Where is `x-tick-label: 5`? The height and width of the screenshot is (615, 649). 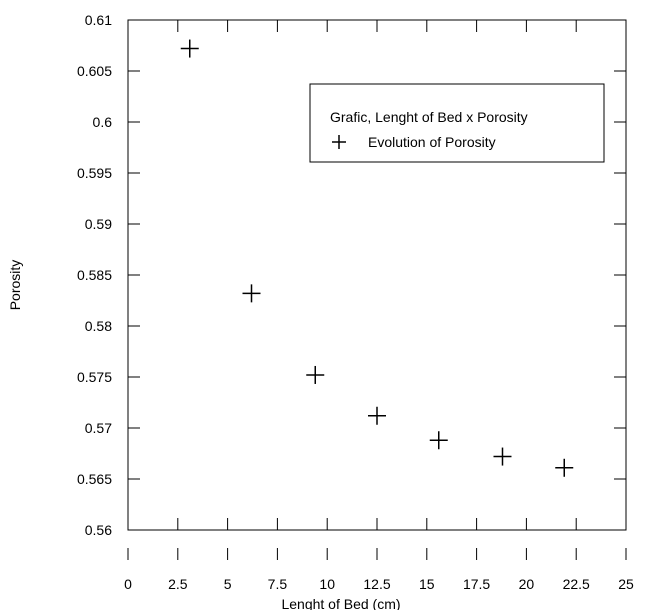
x-tick-label: 5 is located at coordinates (228, 584).